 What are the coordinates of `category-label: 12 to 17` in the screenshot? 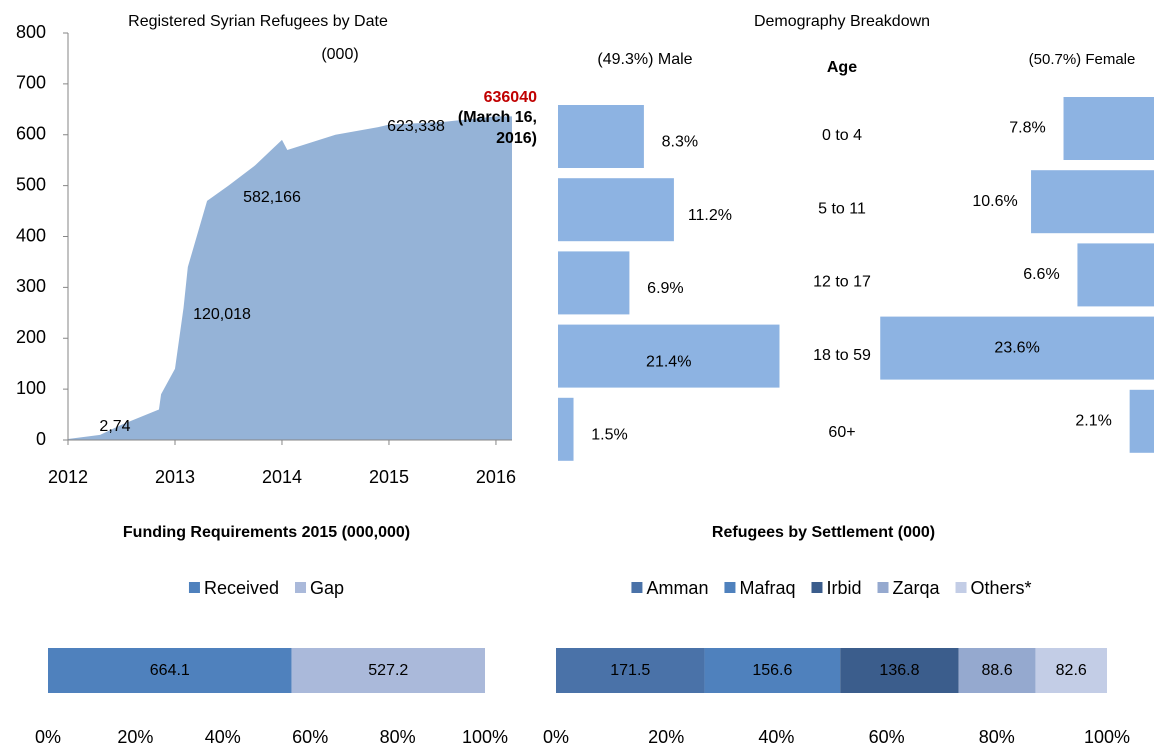 It's located at (842, 282).